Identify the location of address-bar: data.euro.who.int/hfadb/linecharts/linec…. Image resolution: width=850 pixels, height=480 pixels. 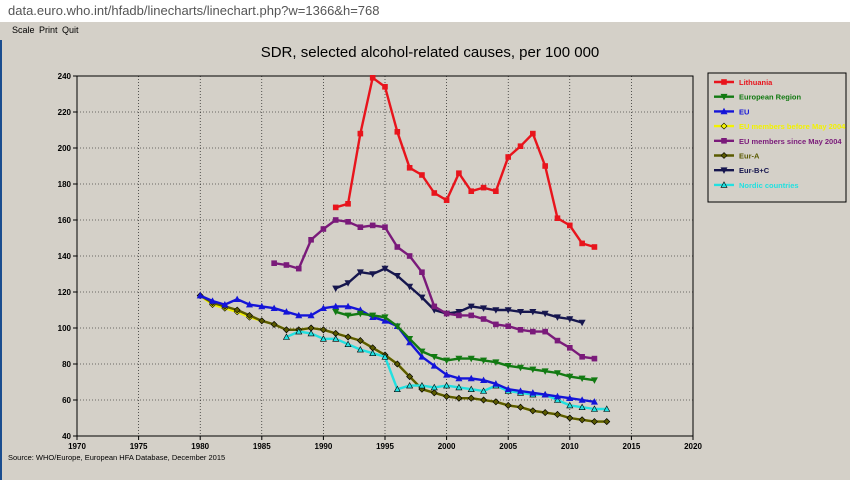
(425, 11).